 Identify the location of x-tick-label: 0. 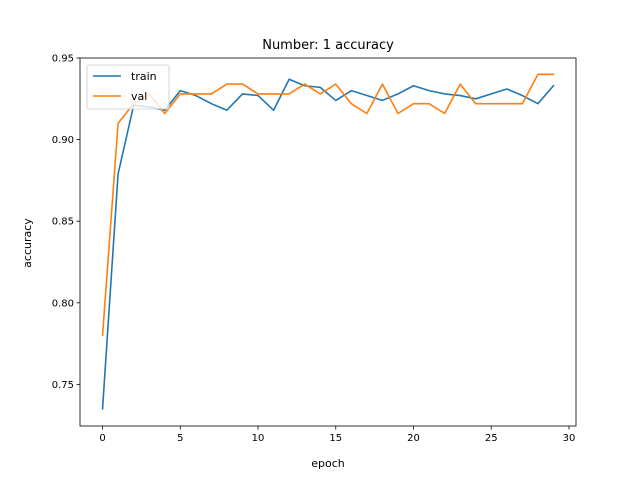
(102, 438).